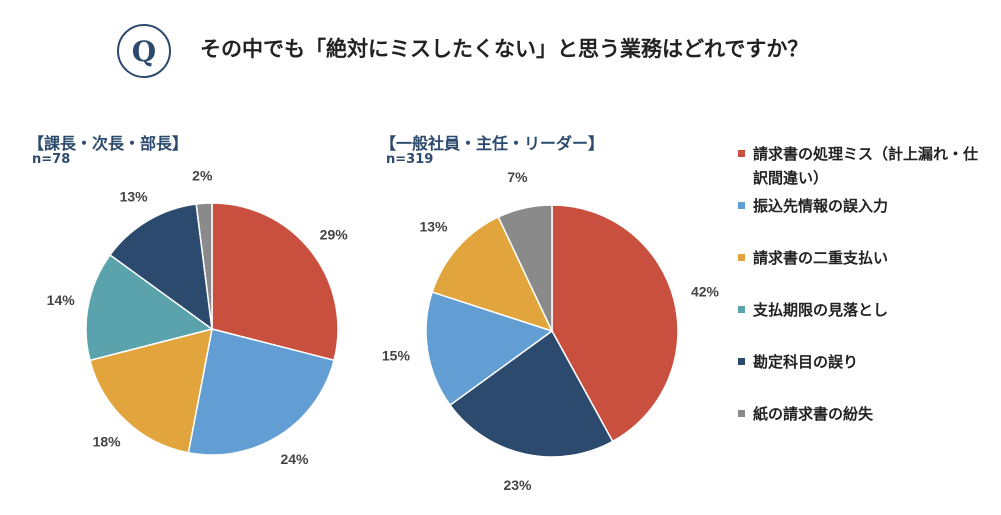  I want to click on question-title: その中でも「絶対にミスしたくない」と思う業務はどれですか？, so click(504, 49).